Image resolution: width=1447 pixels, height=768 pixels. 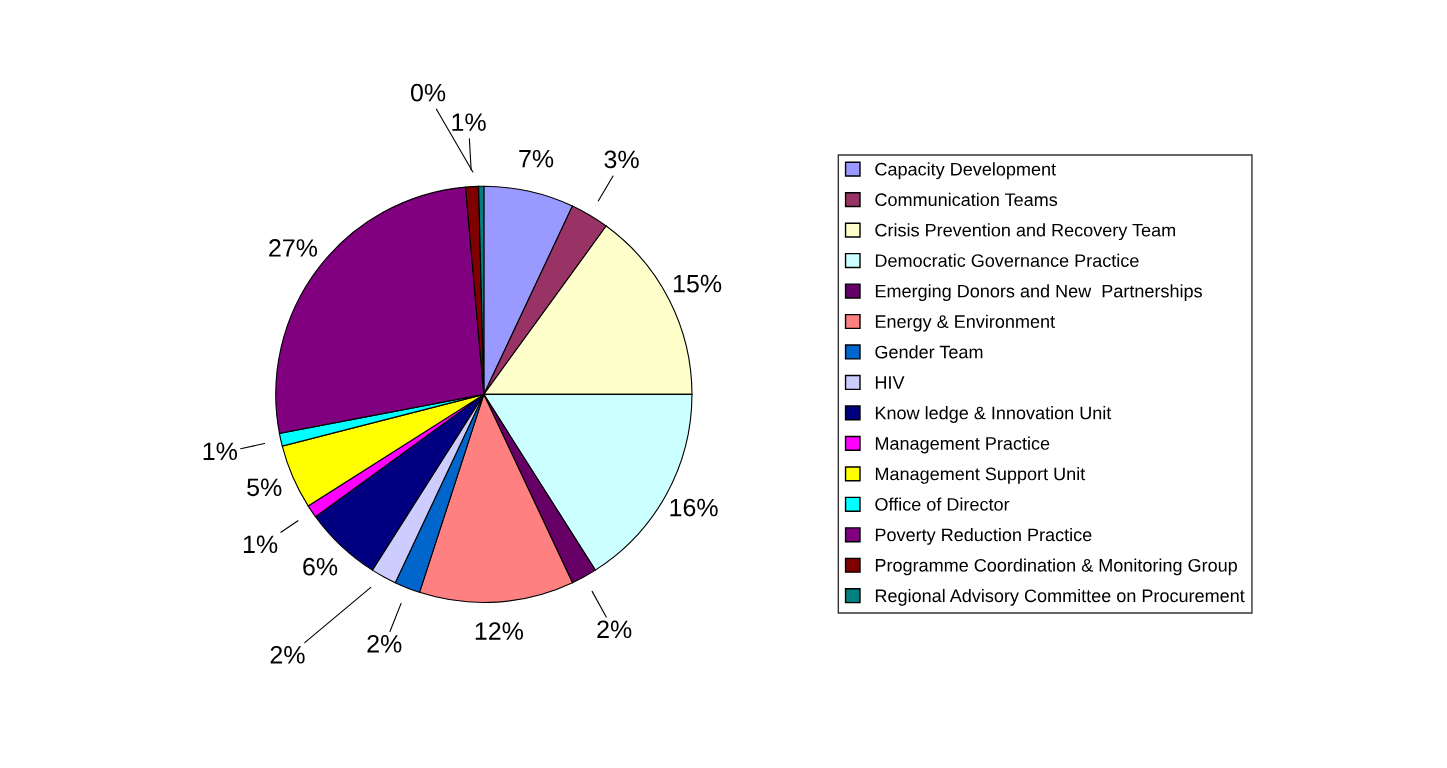 I want to click on data-label: 7%, so click(x=536, y=158).